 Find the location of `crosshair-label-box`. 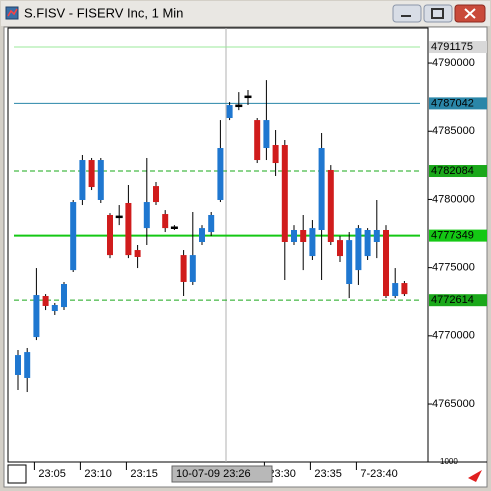

crosshair-label-box is located at coordinates (222, 474).